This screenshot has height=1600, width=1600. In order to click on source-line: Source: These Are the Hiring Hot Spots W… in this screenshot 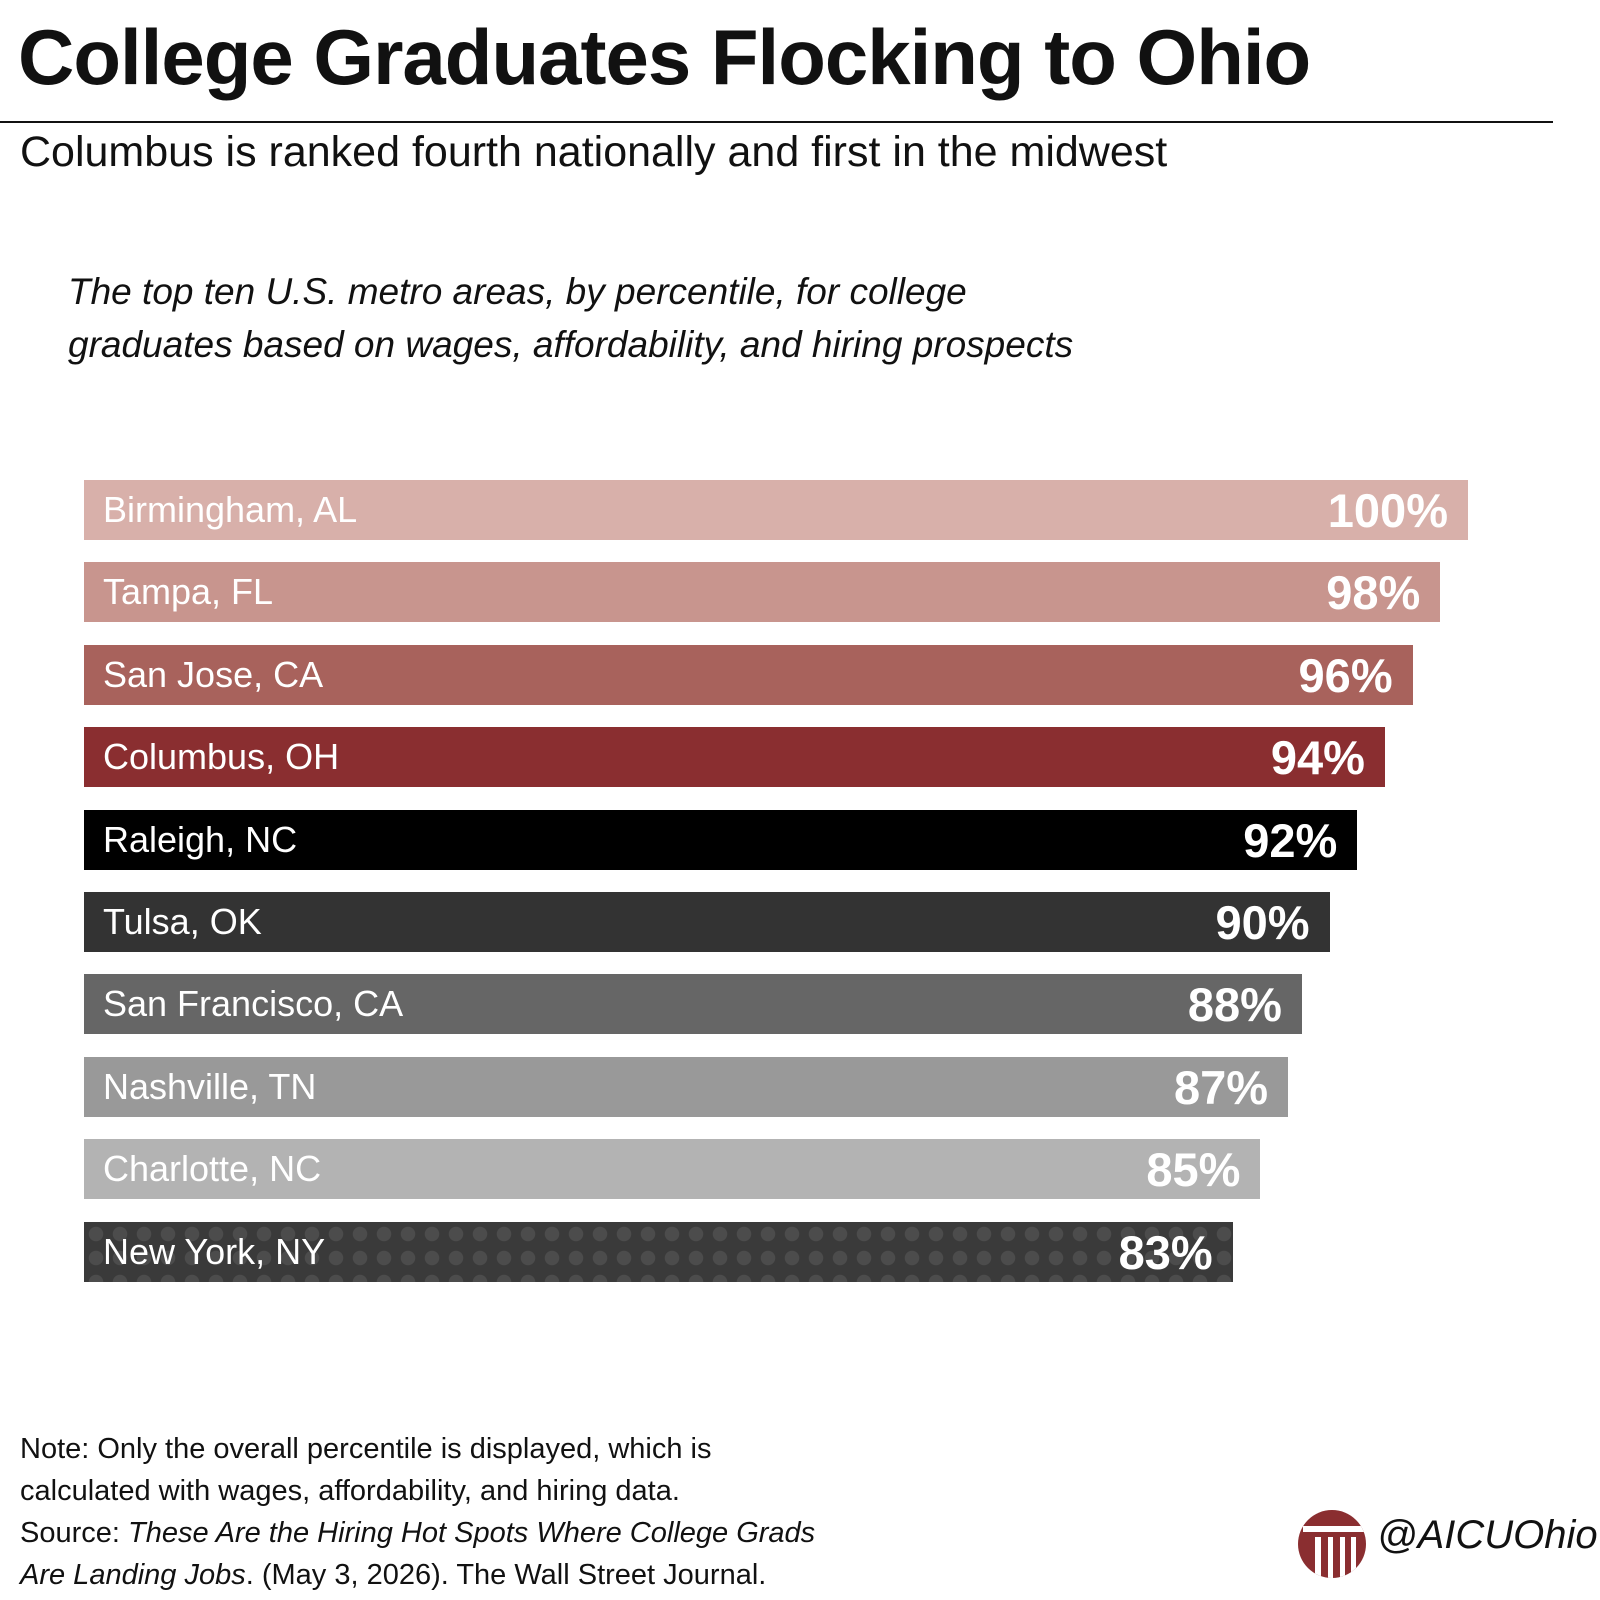, I will do `click(470, 1533)`.